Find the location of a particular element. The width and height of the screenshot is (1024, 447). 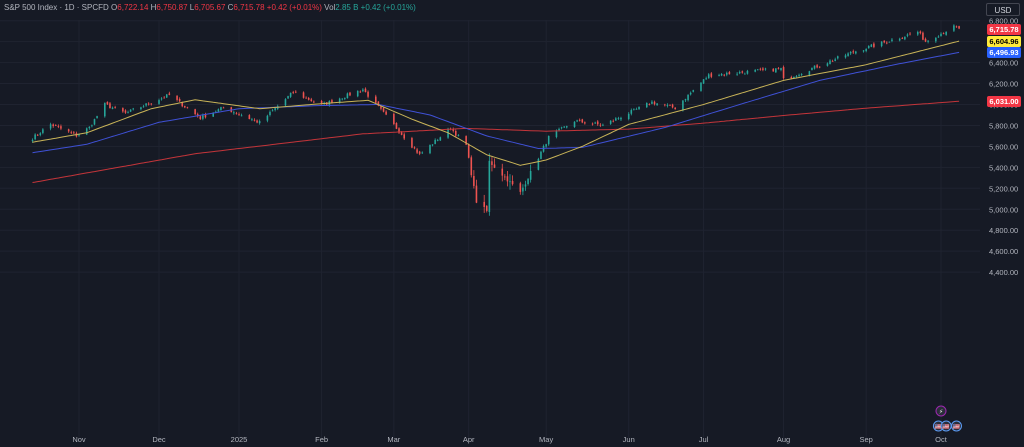

y-tick-label: 4,800.00 is located at coordinates (1003, 230).